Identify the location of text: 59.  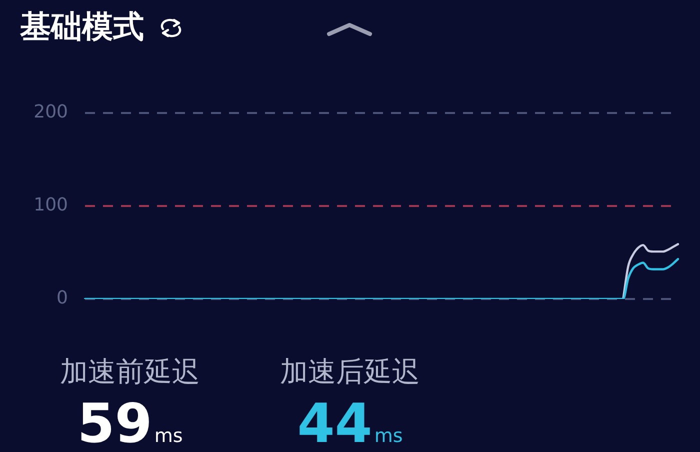
(114, 422).